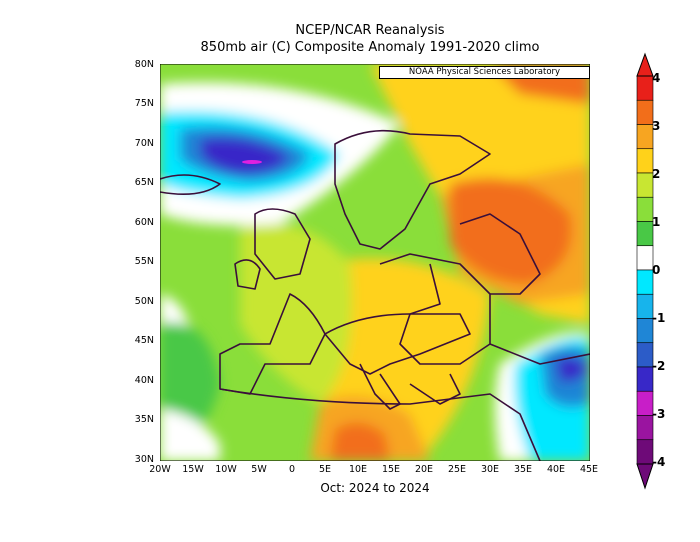 This screenshot has width=700, height=542. I want to click on lat-tick: 35N, so click(144, 419).